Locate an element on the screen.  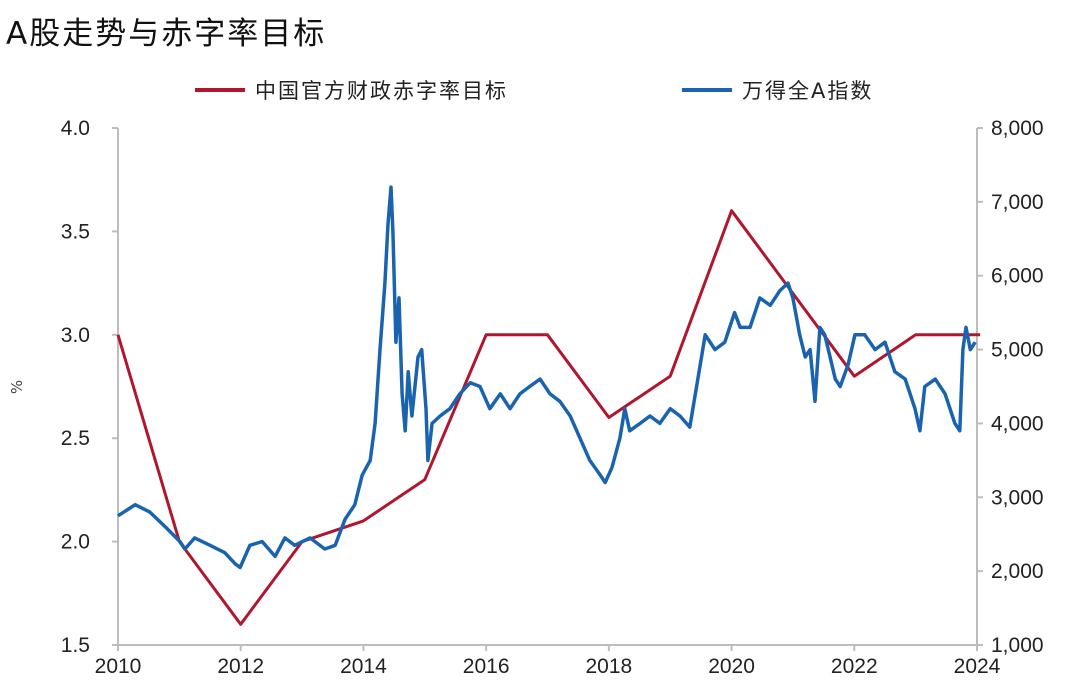
y-left-tick-label: 3.5 is located at coordinates (75, 231).